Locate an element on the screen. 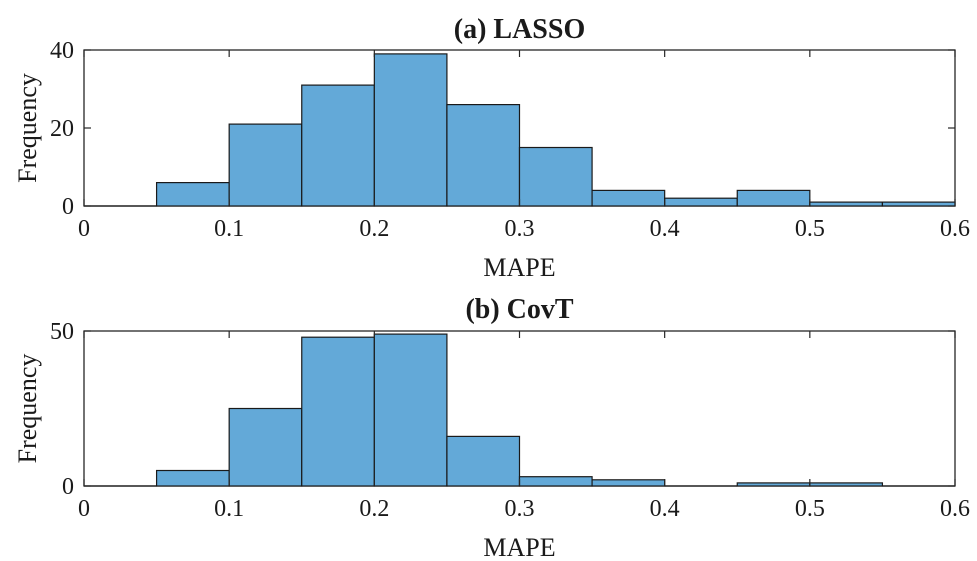  y-tick-label: 40 is located at coordinates (62, 51).